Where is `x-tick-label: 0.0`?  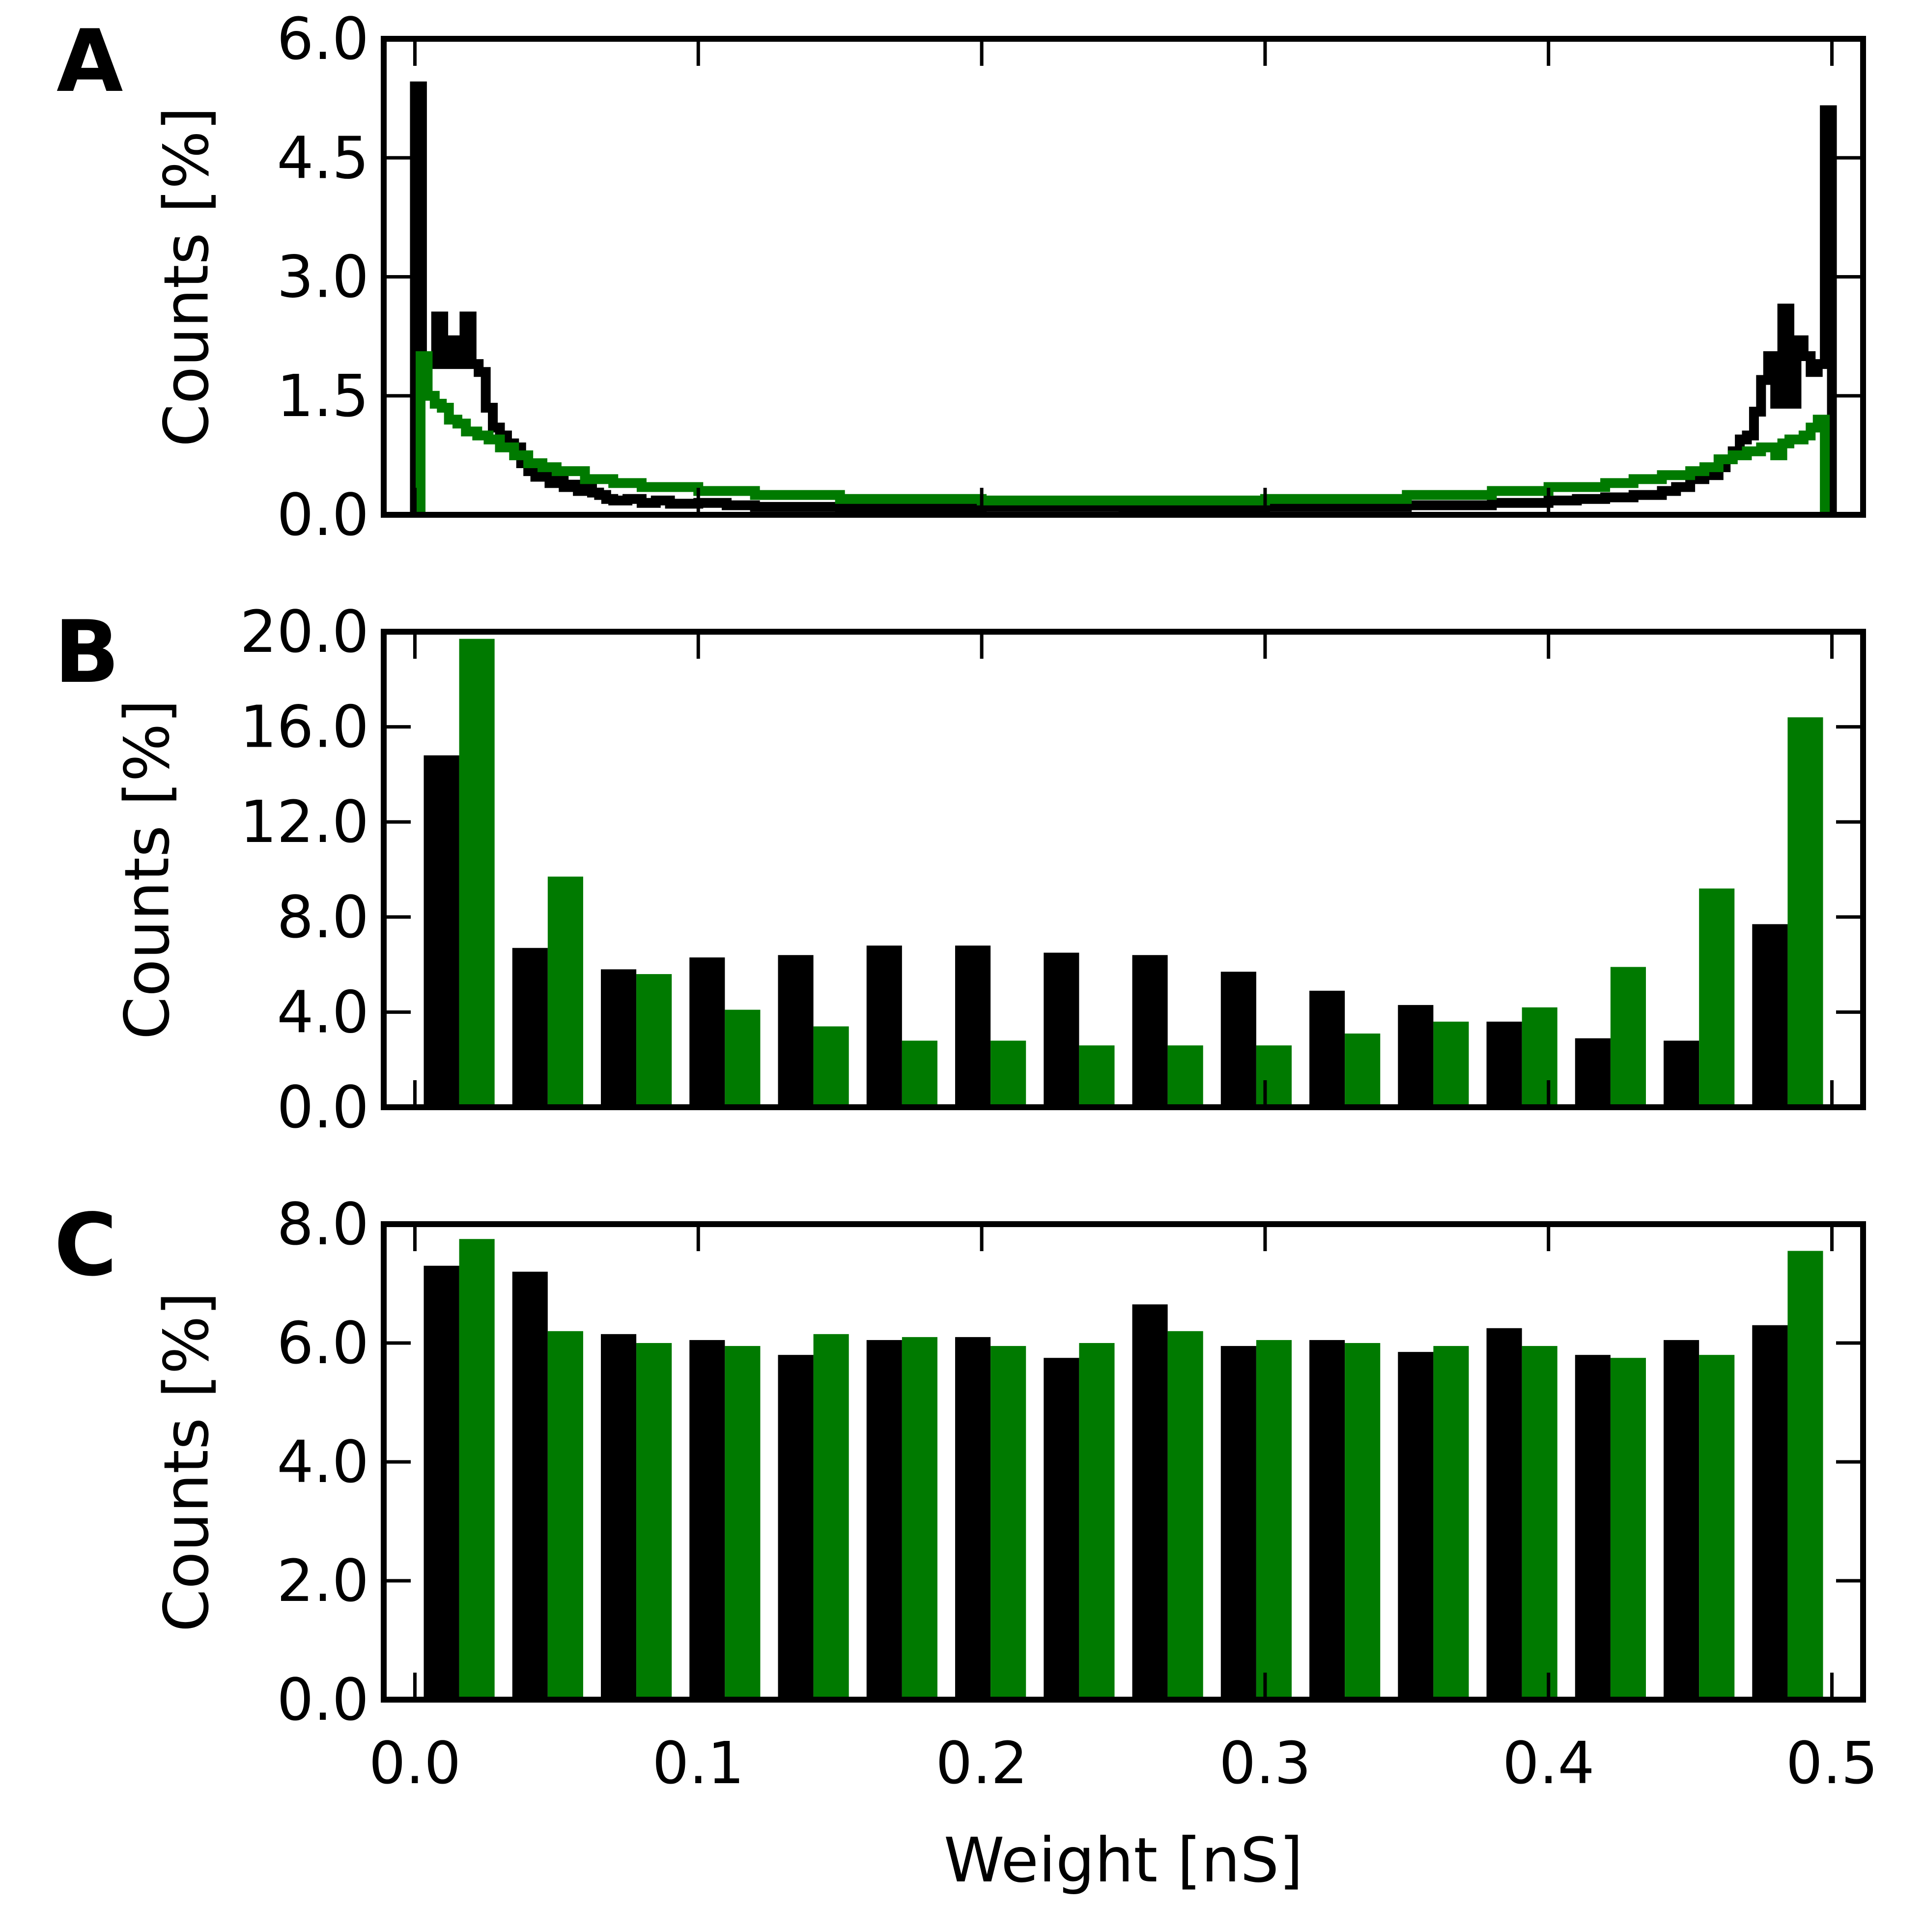
x-tick-label: 0.0 is located at coordinates (415, 1763).